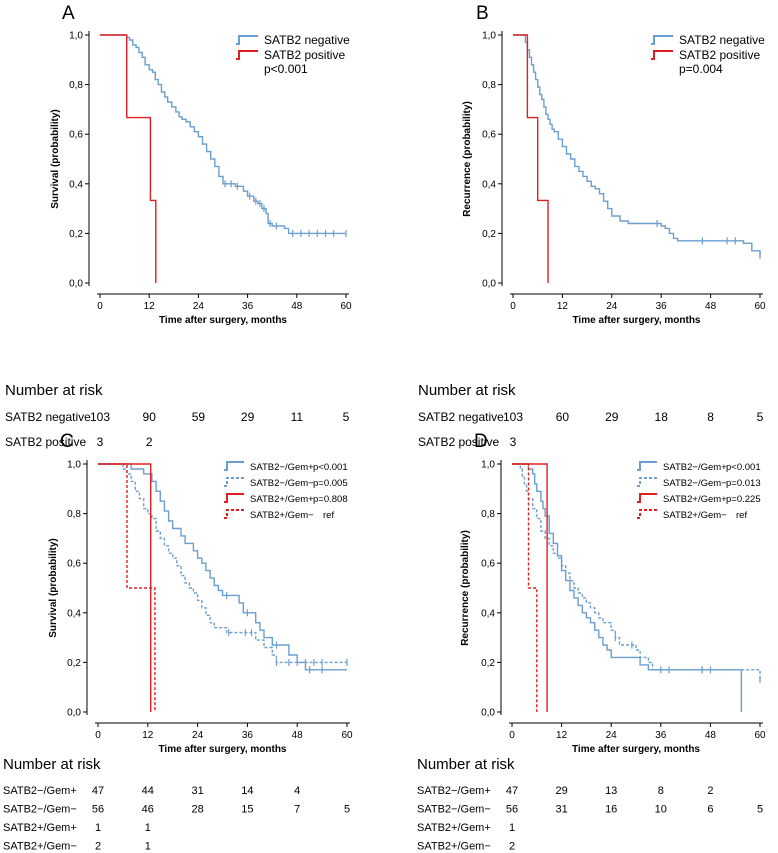 The image size is (778, 853). What do you see at coordinates (307, 40) in the screenshot?
I see `legend-label: SATB2 negative` at bounding box center [307, 40].